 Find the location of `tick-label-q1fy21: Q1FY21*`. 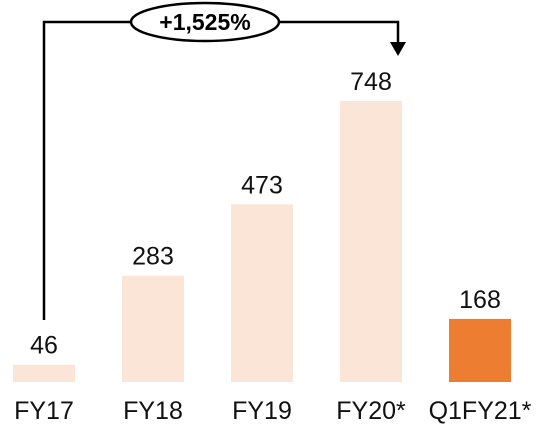

tick-label-q1fy21: Q1FY21* is located at coordinates (480, 411).